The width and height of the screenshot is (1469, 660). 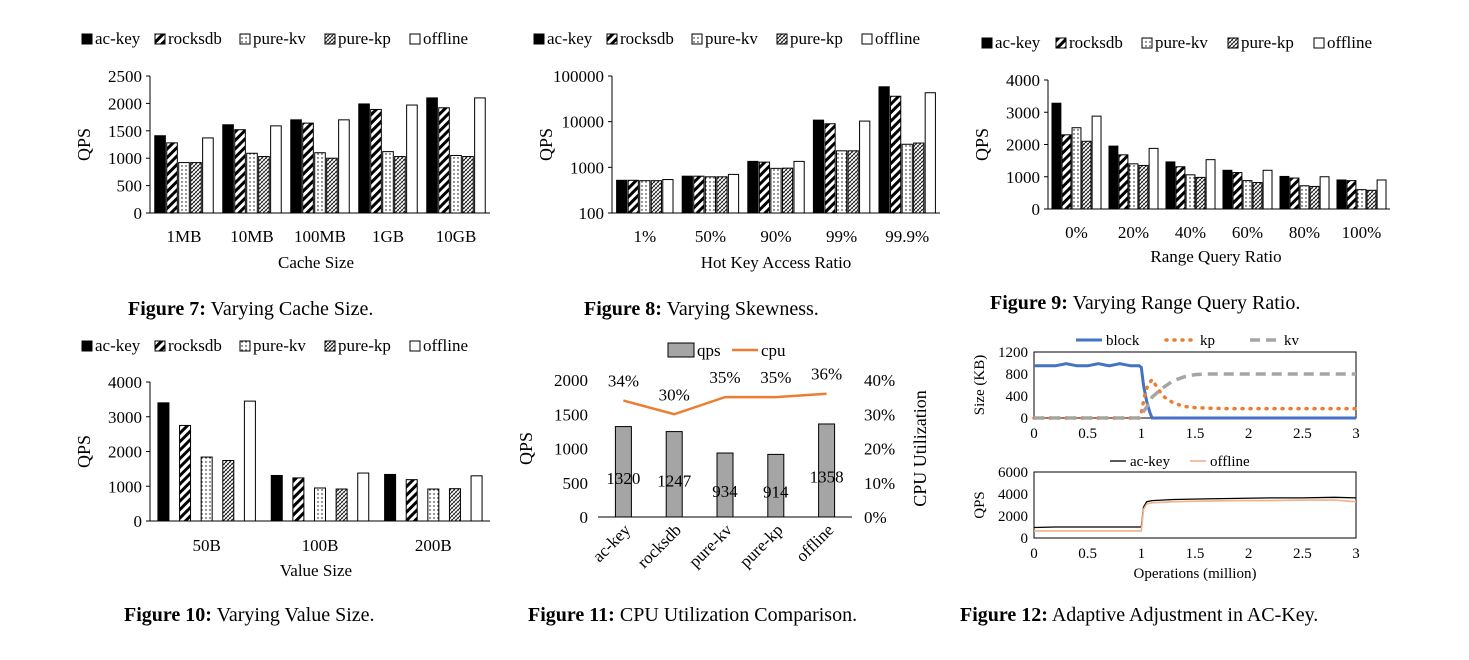 What do you see at coordinates (980, 385) in the screenshot?
I see `y-axis-label: Size (KB)` at bounding box center [980, 385].